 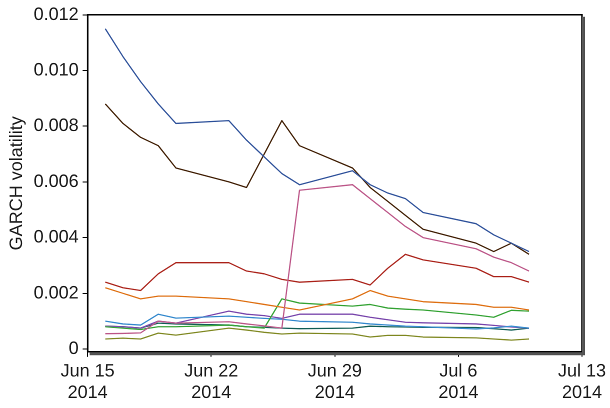 What do you see at coordinates (211, 381) in the screenshot?
I see `x-tick-label: Jun 22 2014` at bounding box center [211, 381].